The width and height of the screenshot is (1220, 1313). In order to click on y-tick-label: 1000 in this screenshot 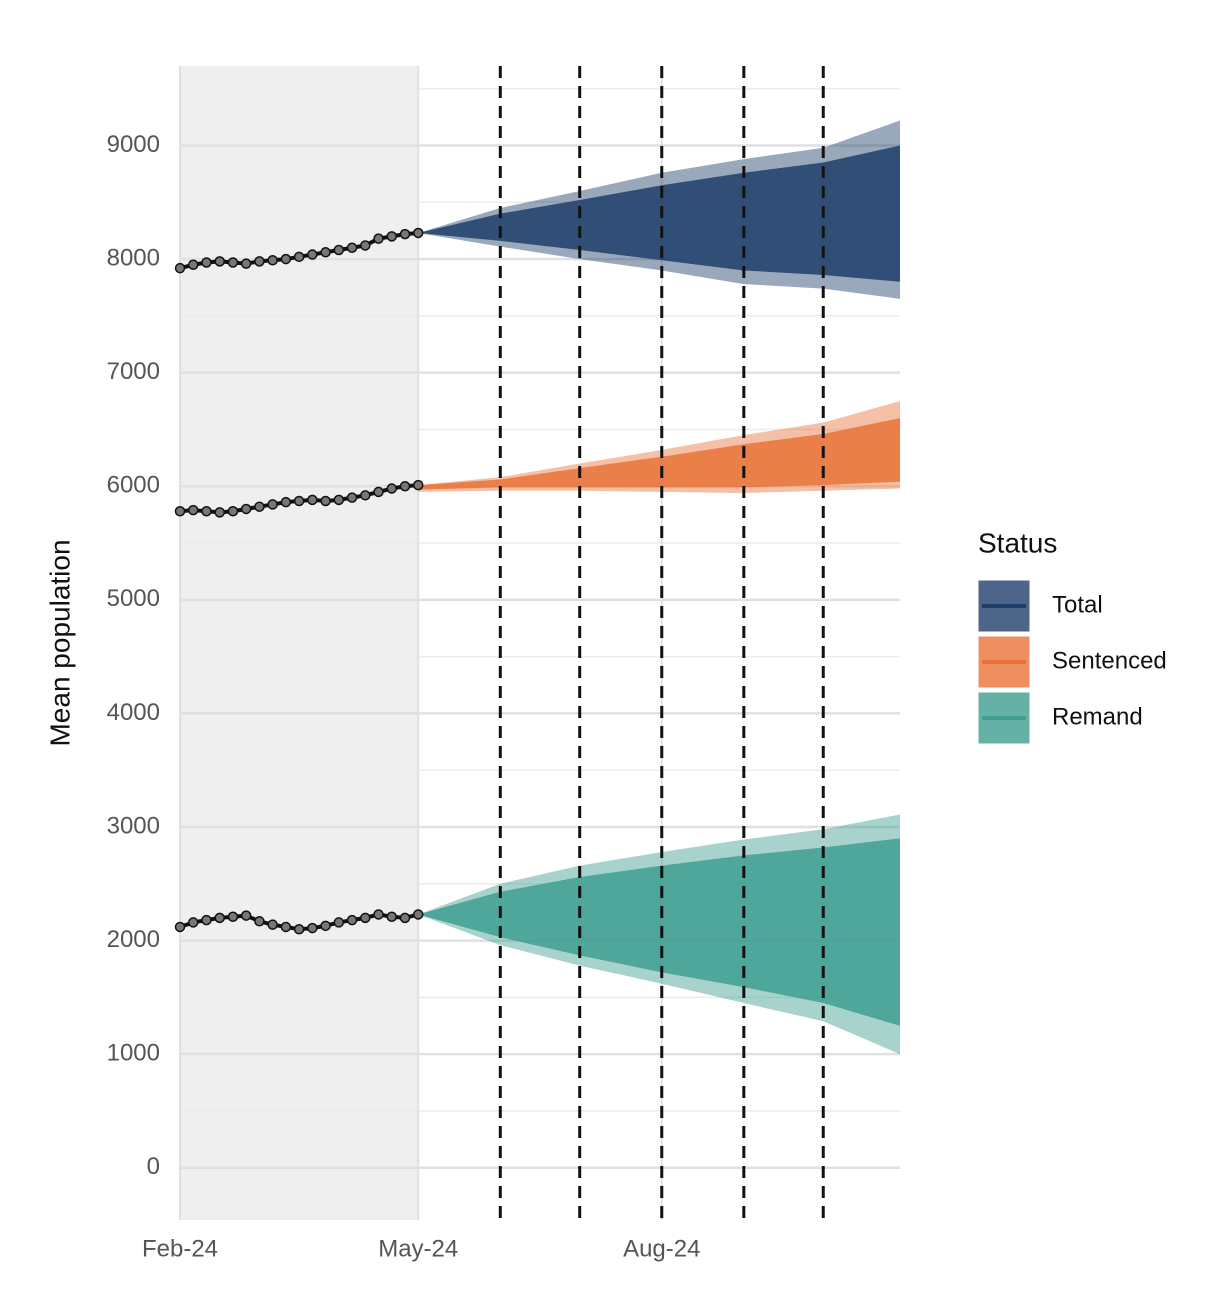, I will do `click(133, 1053)`.